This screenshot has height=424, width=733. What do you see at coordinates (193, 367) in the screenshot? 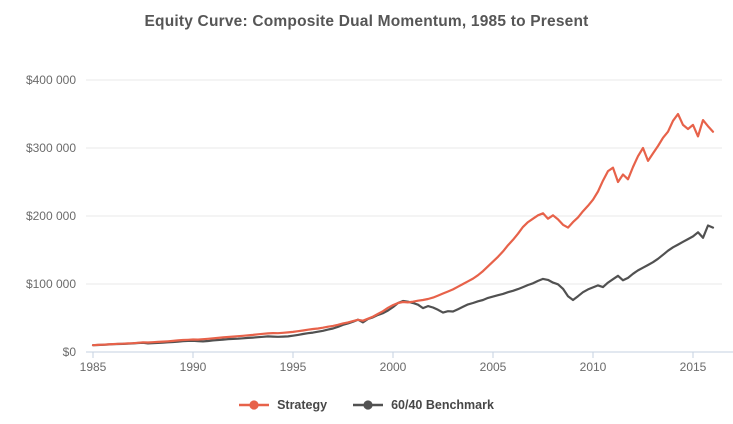
I see `x-axis-tick-label: 1990` at bounding box center [193, 367].